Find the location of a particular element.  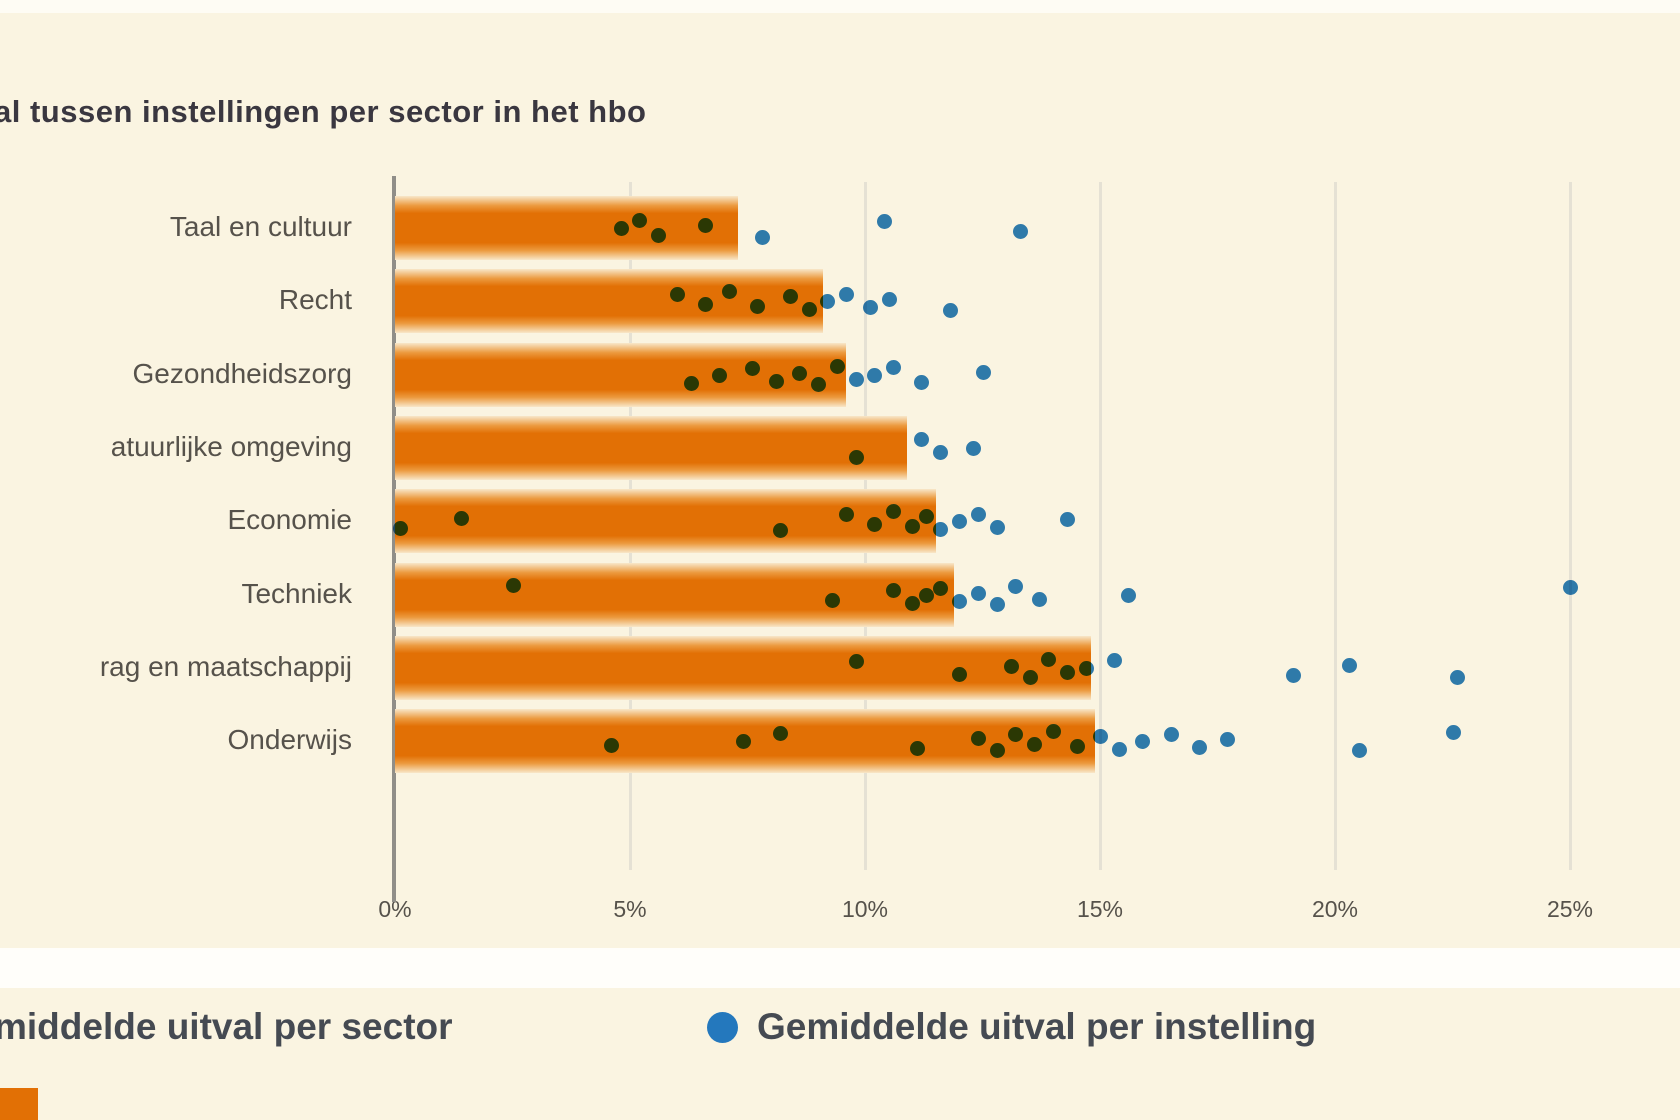

legend-dot-icon is located at coordinates (722, 1027).